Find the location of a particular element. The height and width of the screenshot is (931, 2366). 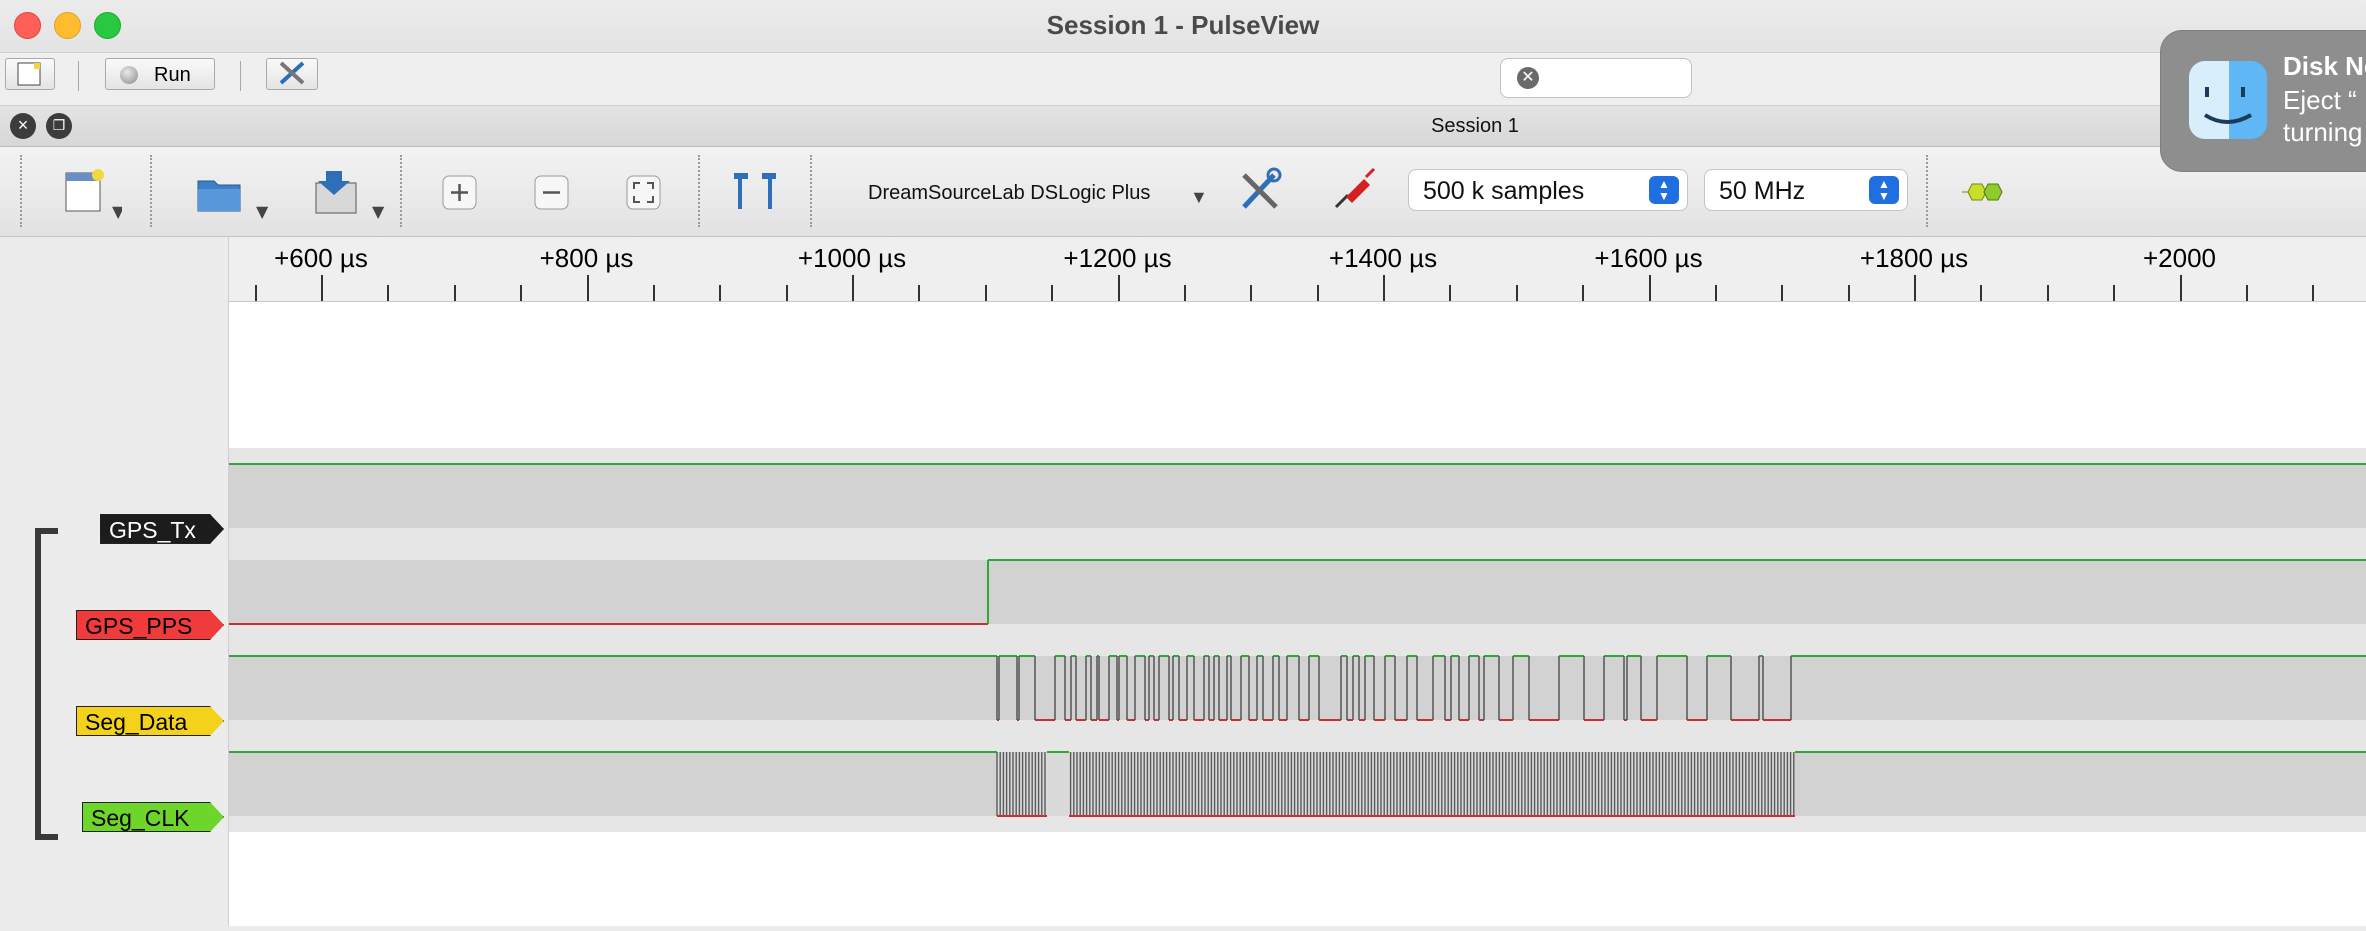

channel-label-gps-pps: GPS_PPS is located at coordinates (150, 625).